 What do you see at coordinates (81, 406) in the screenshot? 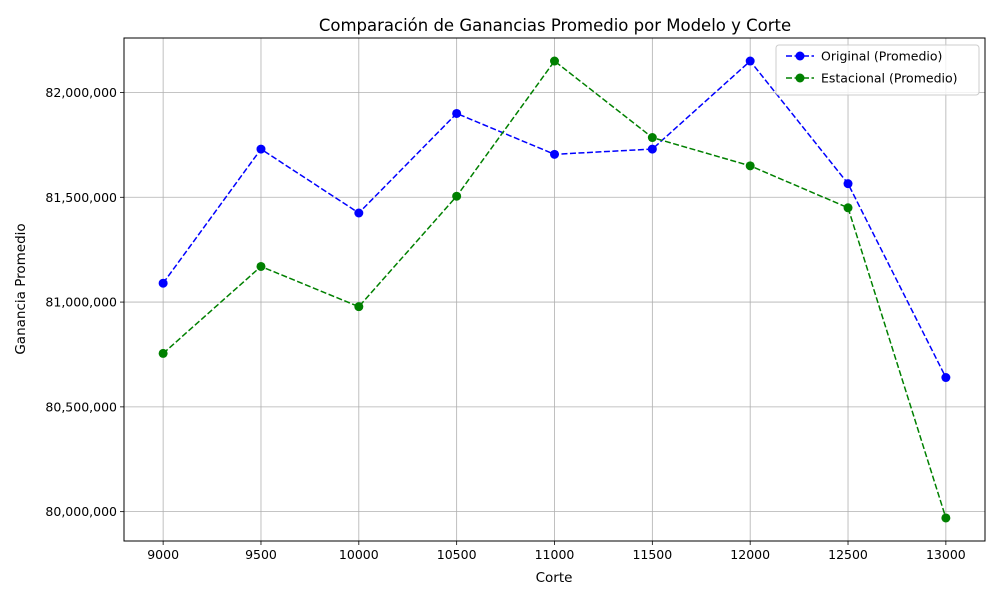
I see `y-tick-label: 80,500,000` at bounding box center [81, 406].